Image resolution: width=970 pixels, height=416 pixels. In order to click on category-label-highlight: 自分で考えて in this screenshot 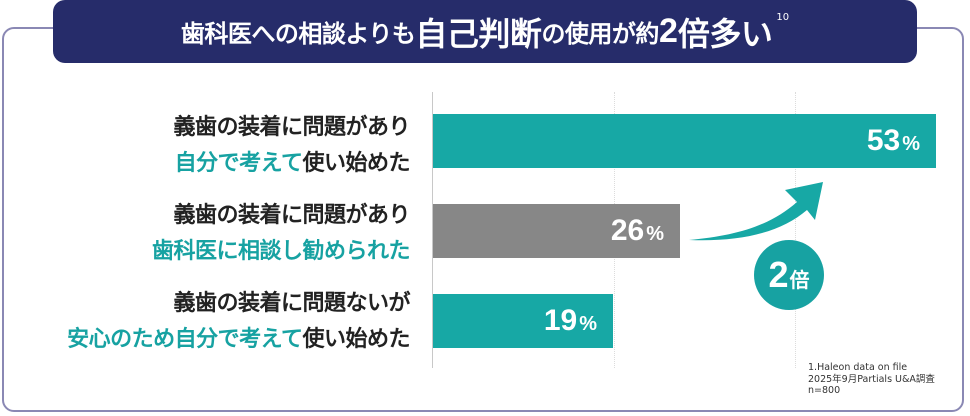, I will do `click(238, 163)`.